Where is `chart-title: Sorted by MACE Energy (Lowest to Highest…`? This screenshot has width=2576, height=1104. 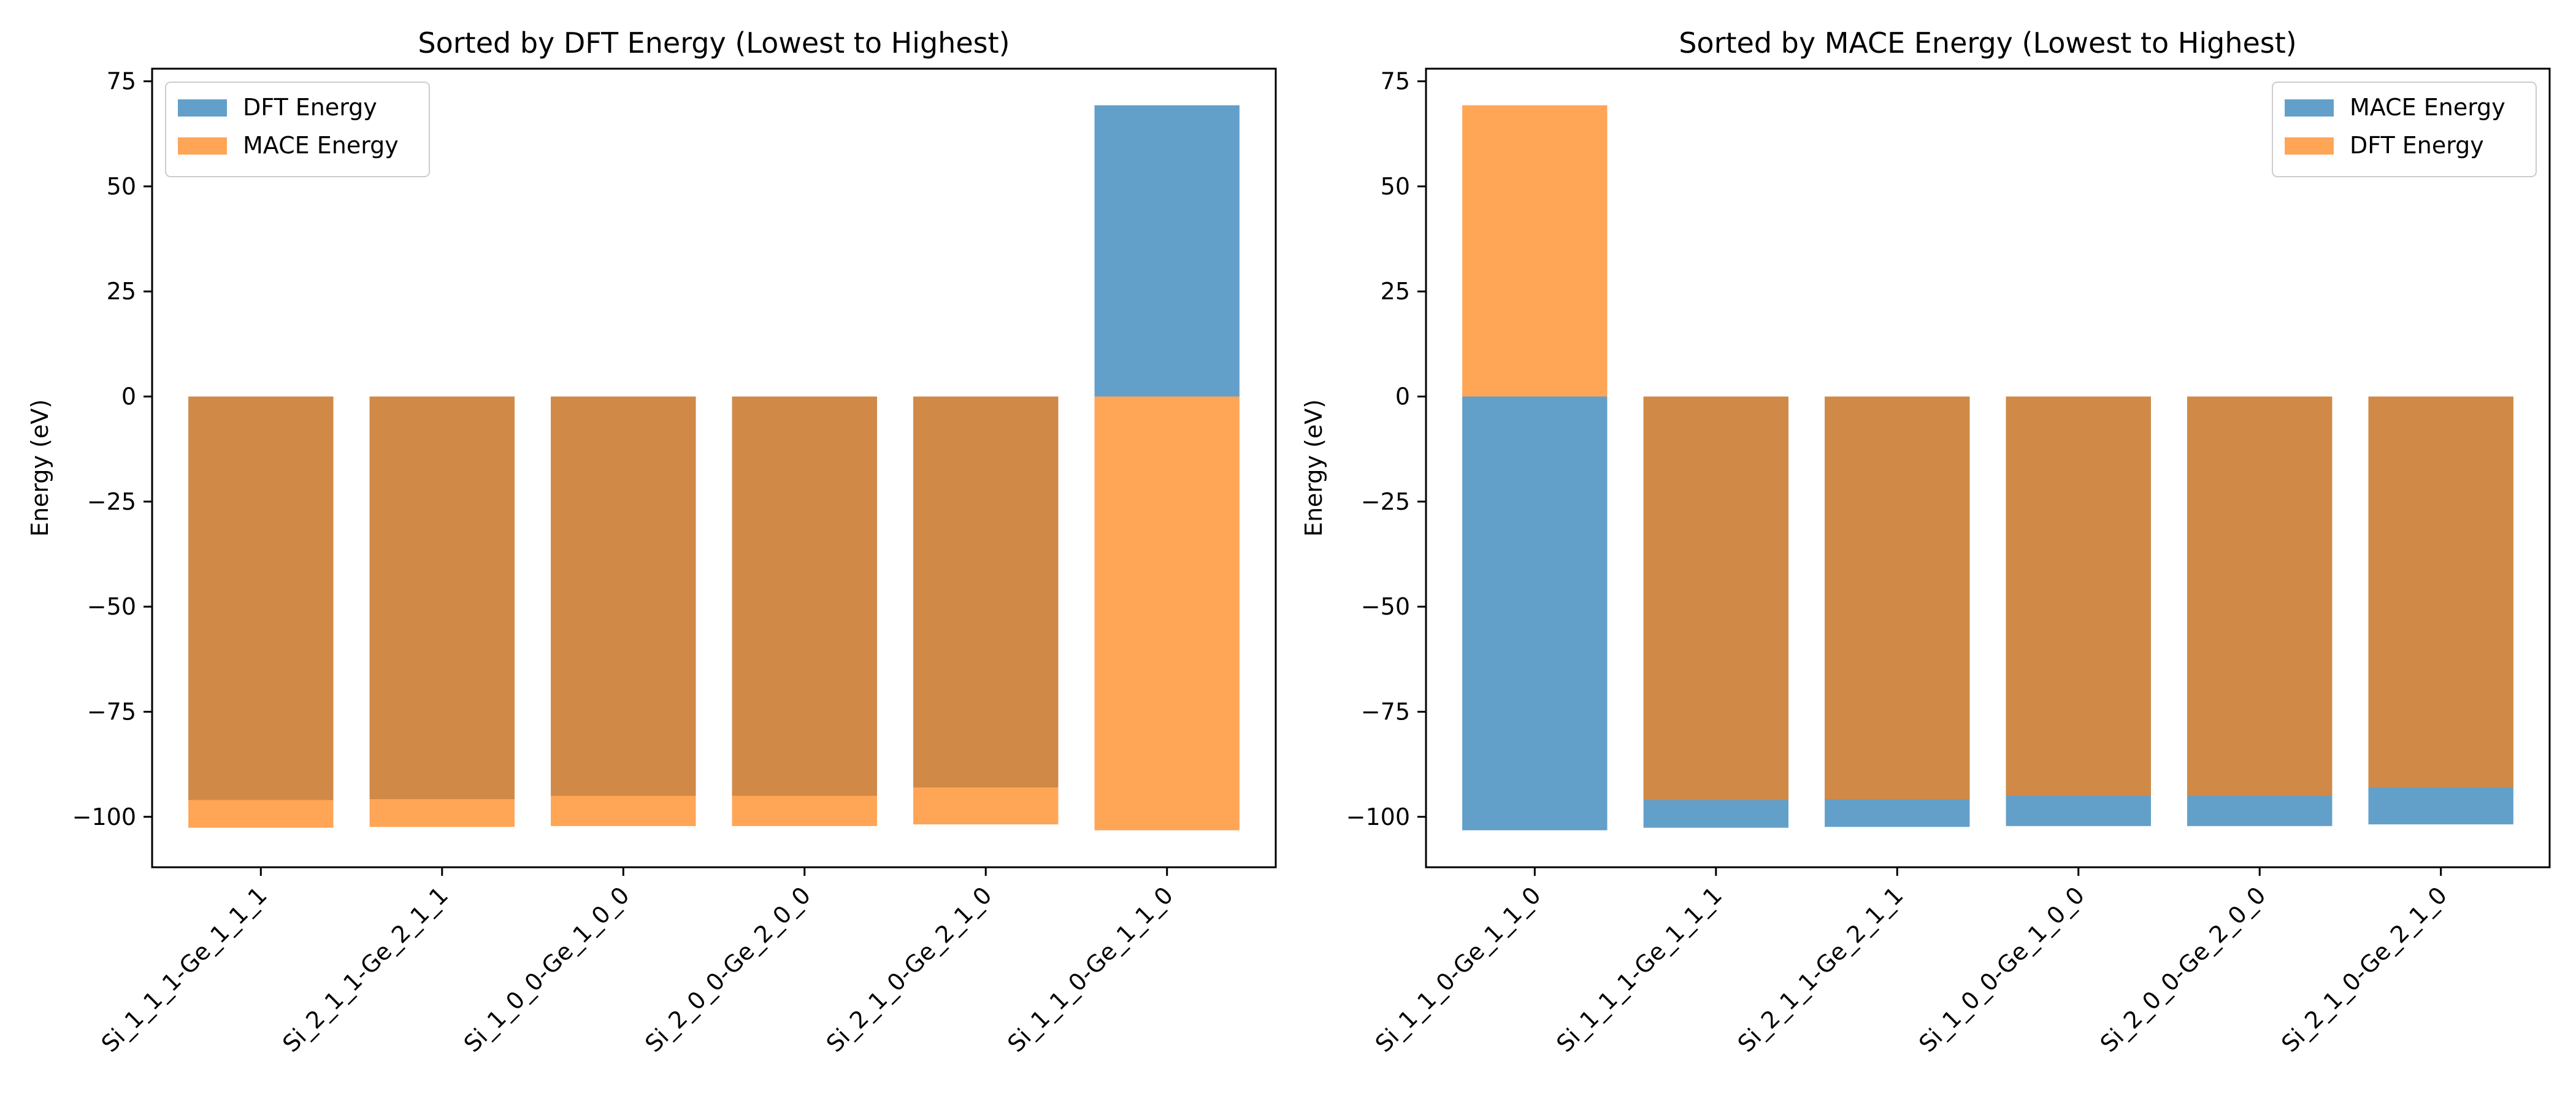 chart-title: Sorted by MACE Energy (Lowest to Highest… is located at coordinates (1988, 42).